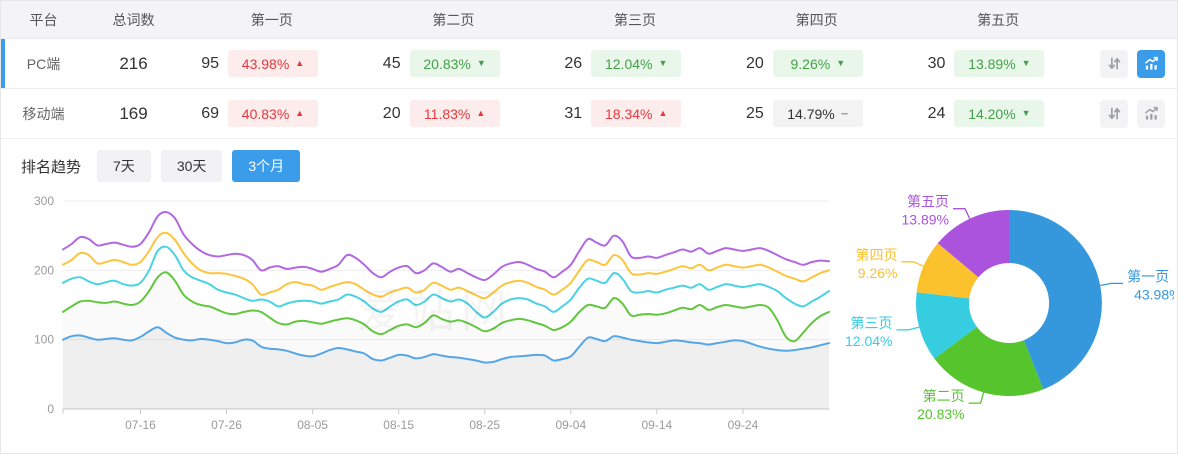 The image size is (1178, 454). Describe the element at coordinates (868, 341) in the screenshot. I see `svg-text: 12.04%` at that location.